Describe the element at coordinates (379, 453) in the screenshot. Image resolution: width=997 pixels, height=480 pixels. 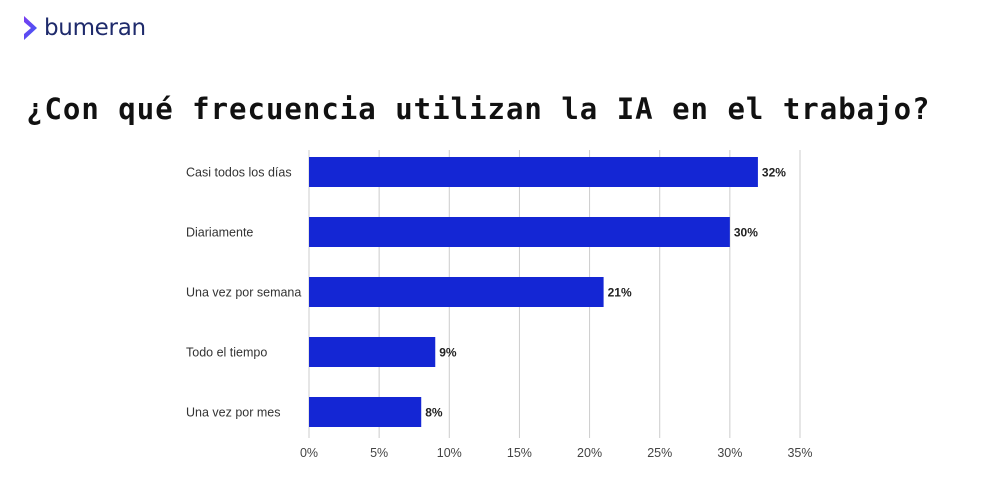
I see `x-tick-label: 5%` at that location.